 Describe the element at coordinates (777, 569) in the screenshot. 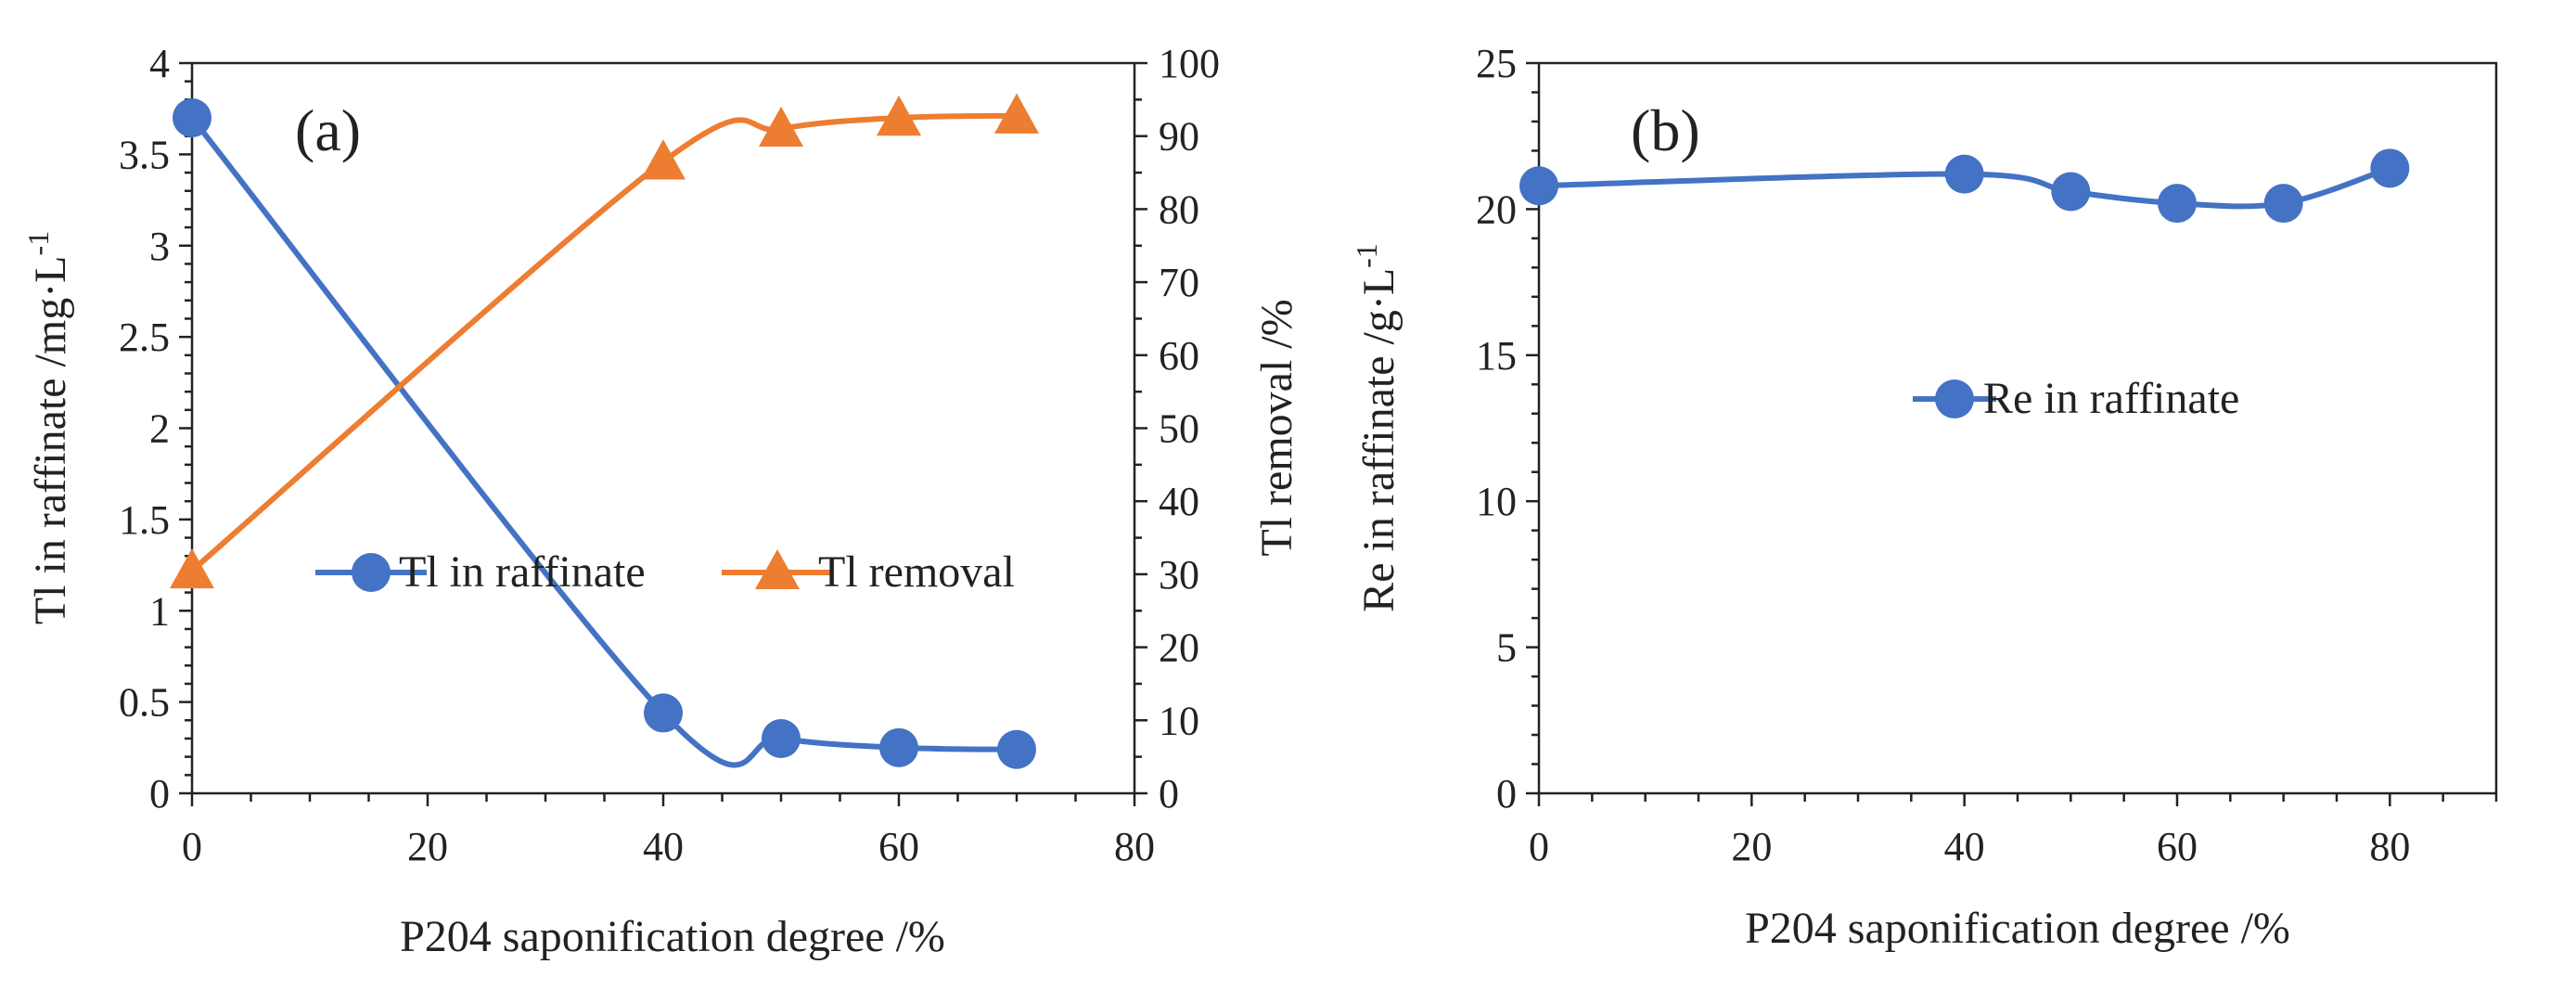

I see `legend-marker-tl-removal` at that location.